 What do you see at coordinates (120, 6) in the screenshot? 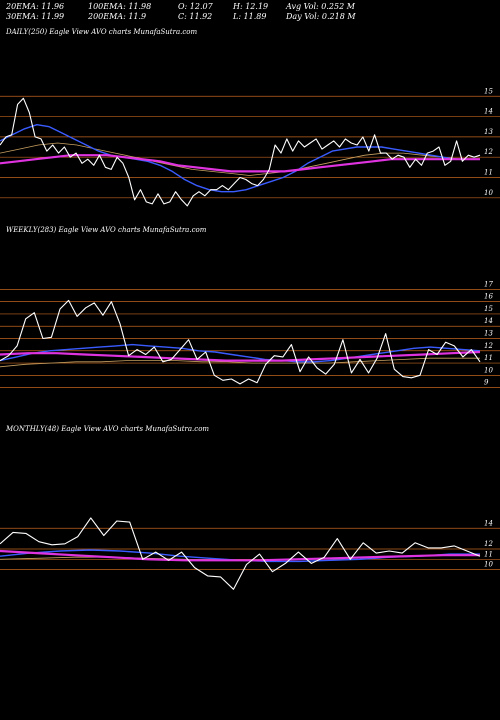
I see `ema100-label: 100EMA: 11.98` at bounding box center [120, 6].